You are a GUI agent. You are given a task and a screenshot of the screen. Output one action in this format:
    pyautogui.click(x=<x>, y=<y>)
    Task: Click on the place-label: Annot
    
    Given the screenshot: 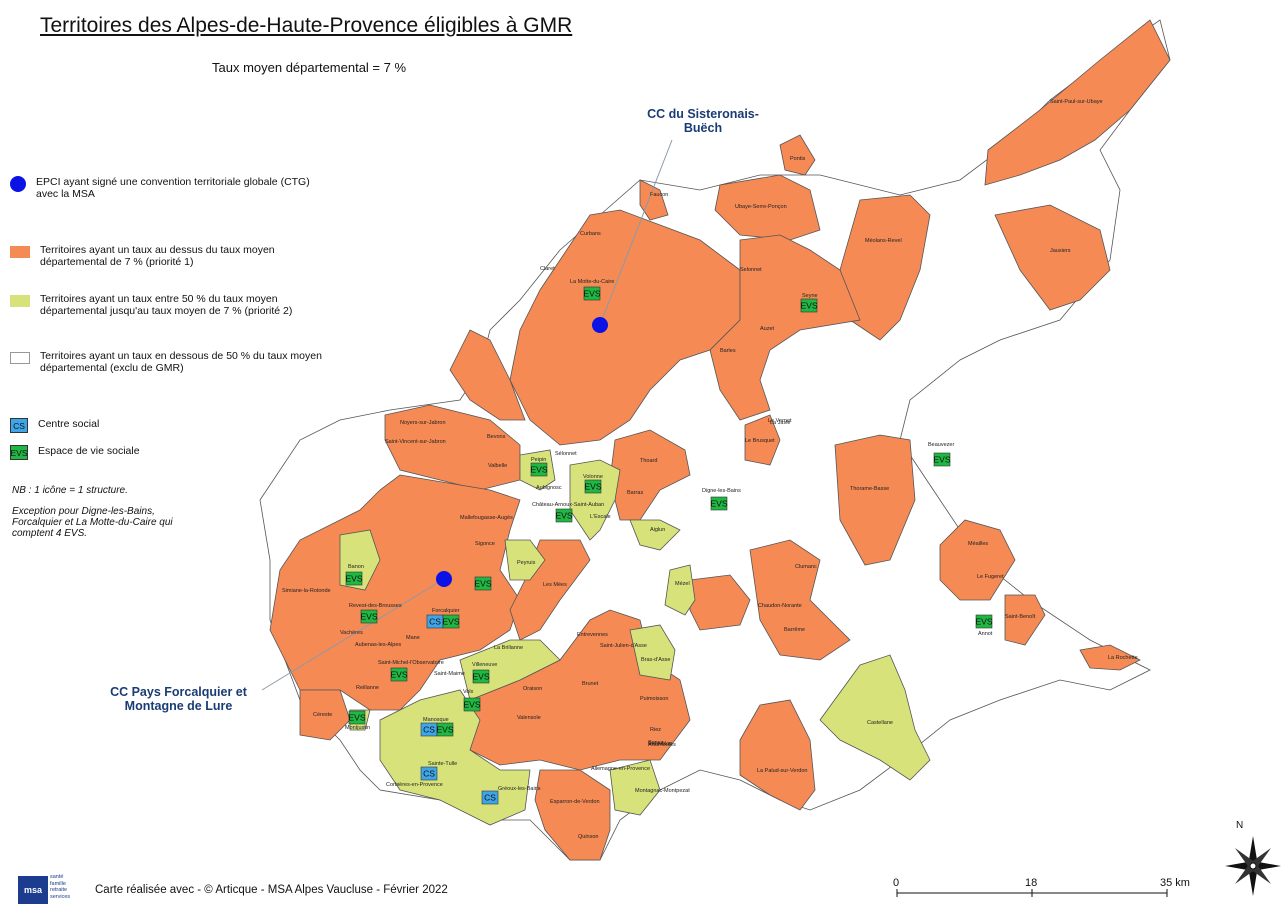 What is the action you would take?
    pyautogui.click(x=985, y=634)
    